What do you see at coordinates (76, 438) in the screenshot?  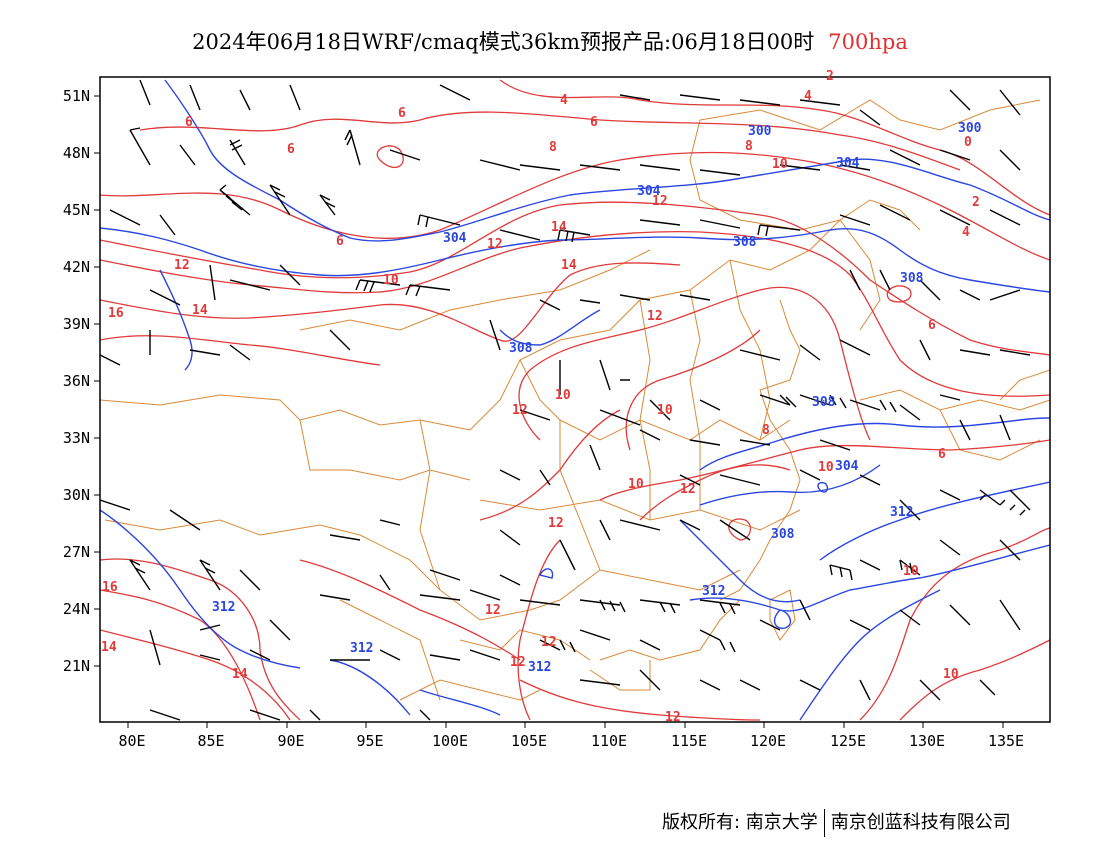 I see `lat-label: 33N` at bounding box center [76, 438].